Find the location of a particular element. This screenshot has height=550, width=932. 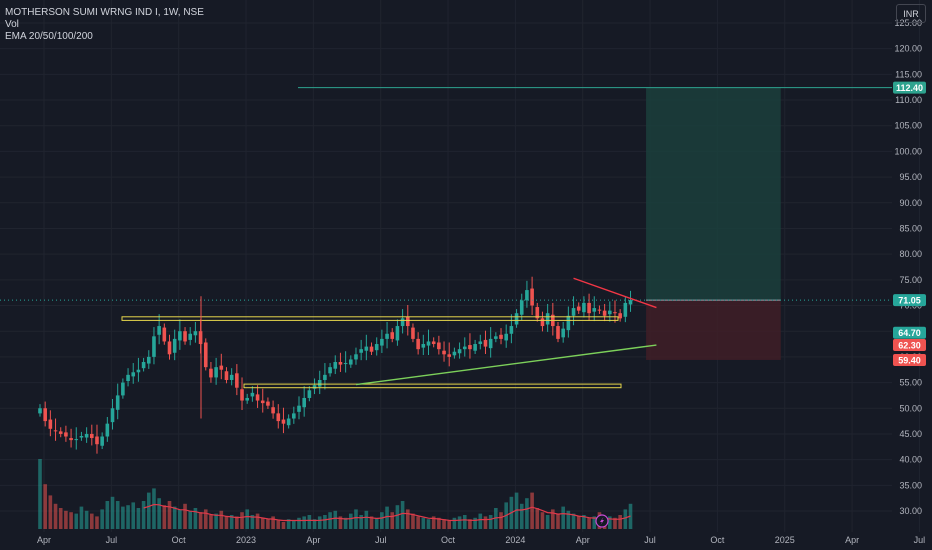

x-tick-label: 2024 is located at coordinates (515, 540).